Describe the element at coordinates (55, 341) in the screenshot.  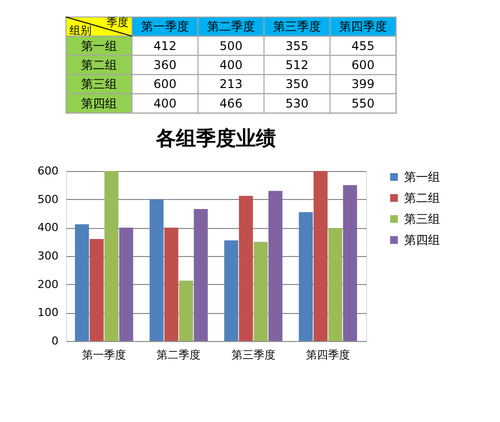
I see `y-tick-label: 0` at that location.